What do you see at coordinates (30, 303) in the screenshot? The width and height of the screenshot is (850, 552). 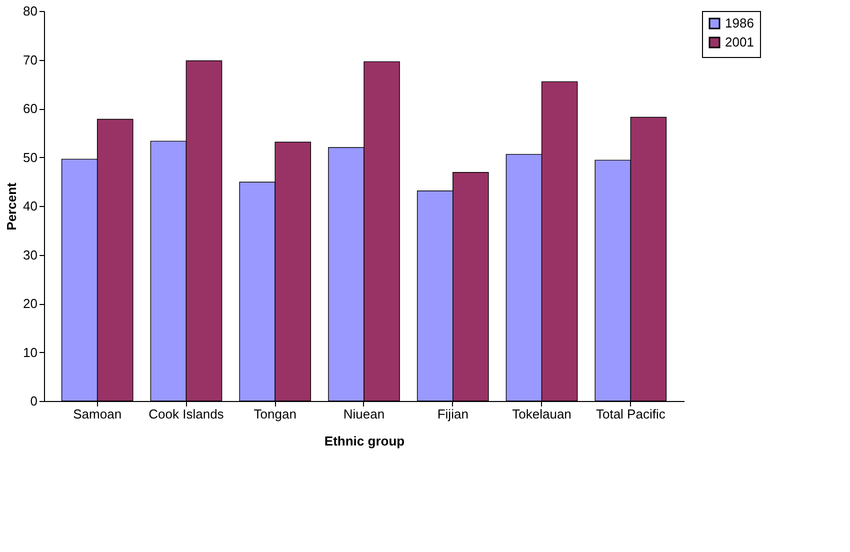 I see `y-tick-label: 20` at bounding box center [30, 303].